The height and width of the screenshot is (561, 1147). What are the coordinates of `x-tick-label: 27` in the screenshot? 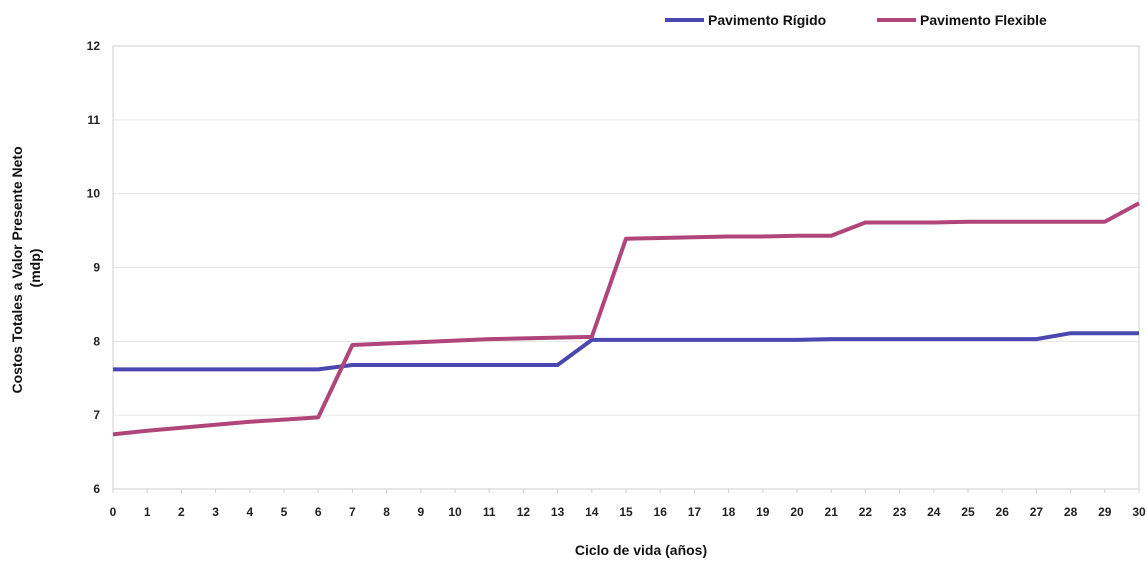 It's located at (1037, 512).